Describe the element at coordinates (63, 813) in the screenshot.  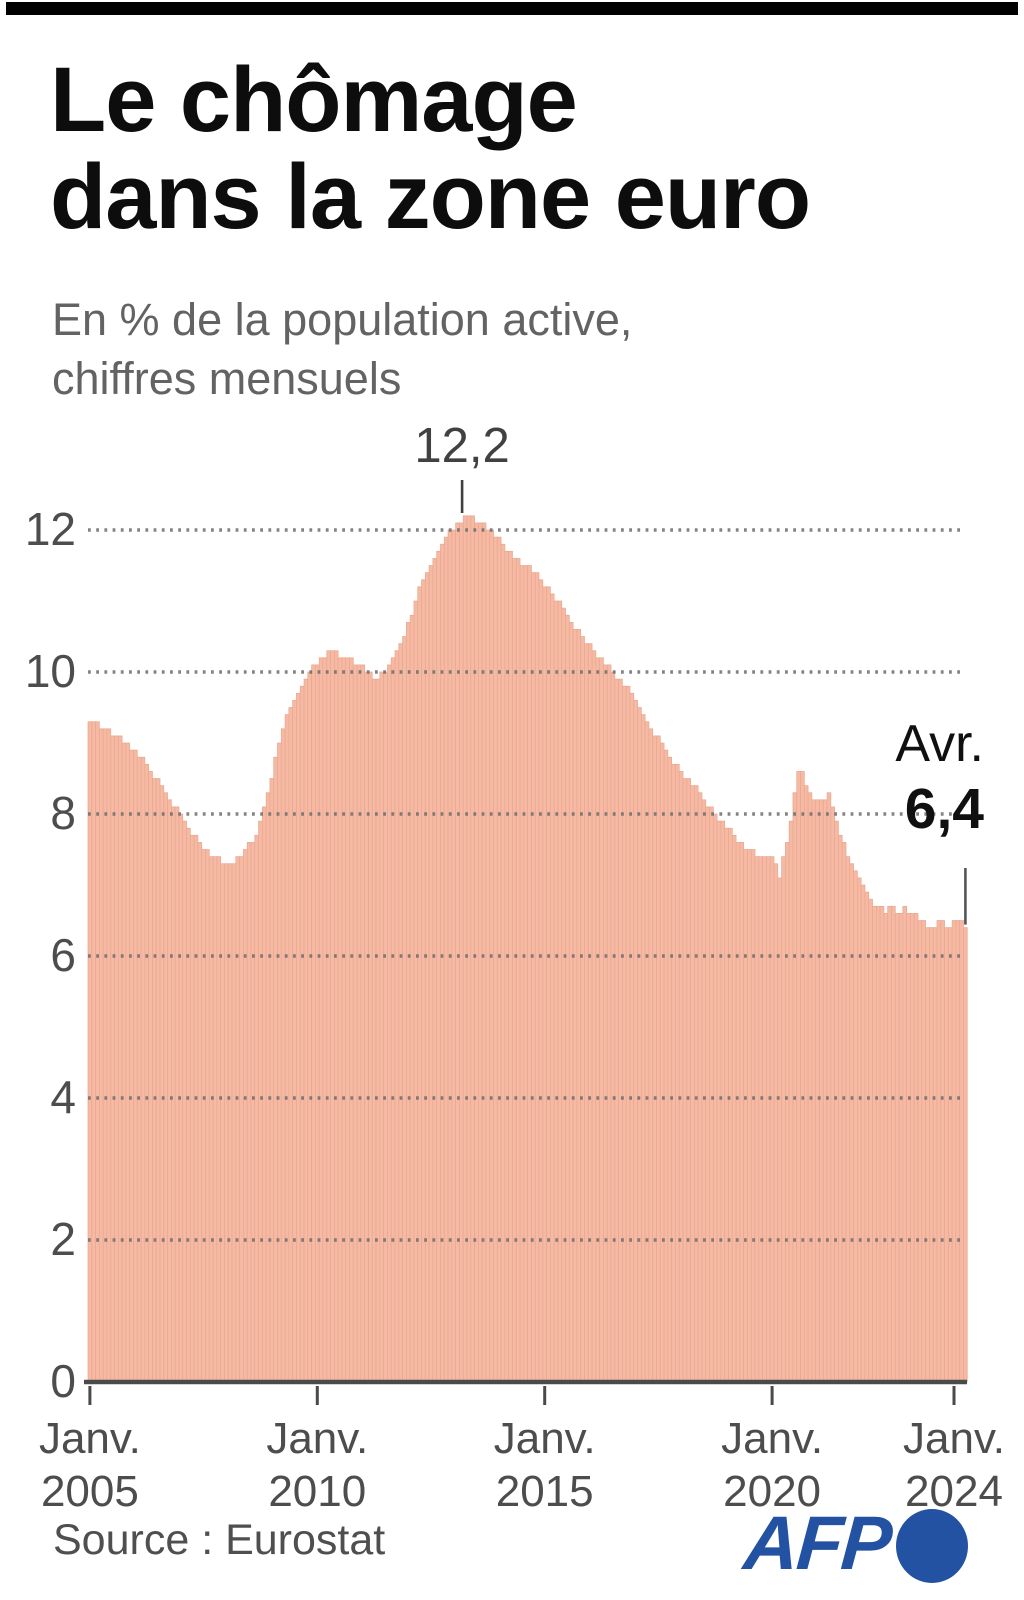
I see `y-axis-label: 8` at that location.